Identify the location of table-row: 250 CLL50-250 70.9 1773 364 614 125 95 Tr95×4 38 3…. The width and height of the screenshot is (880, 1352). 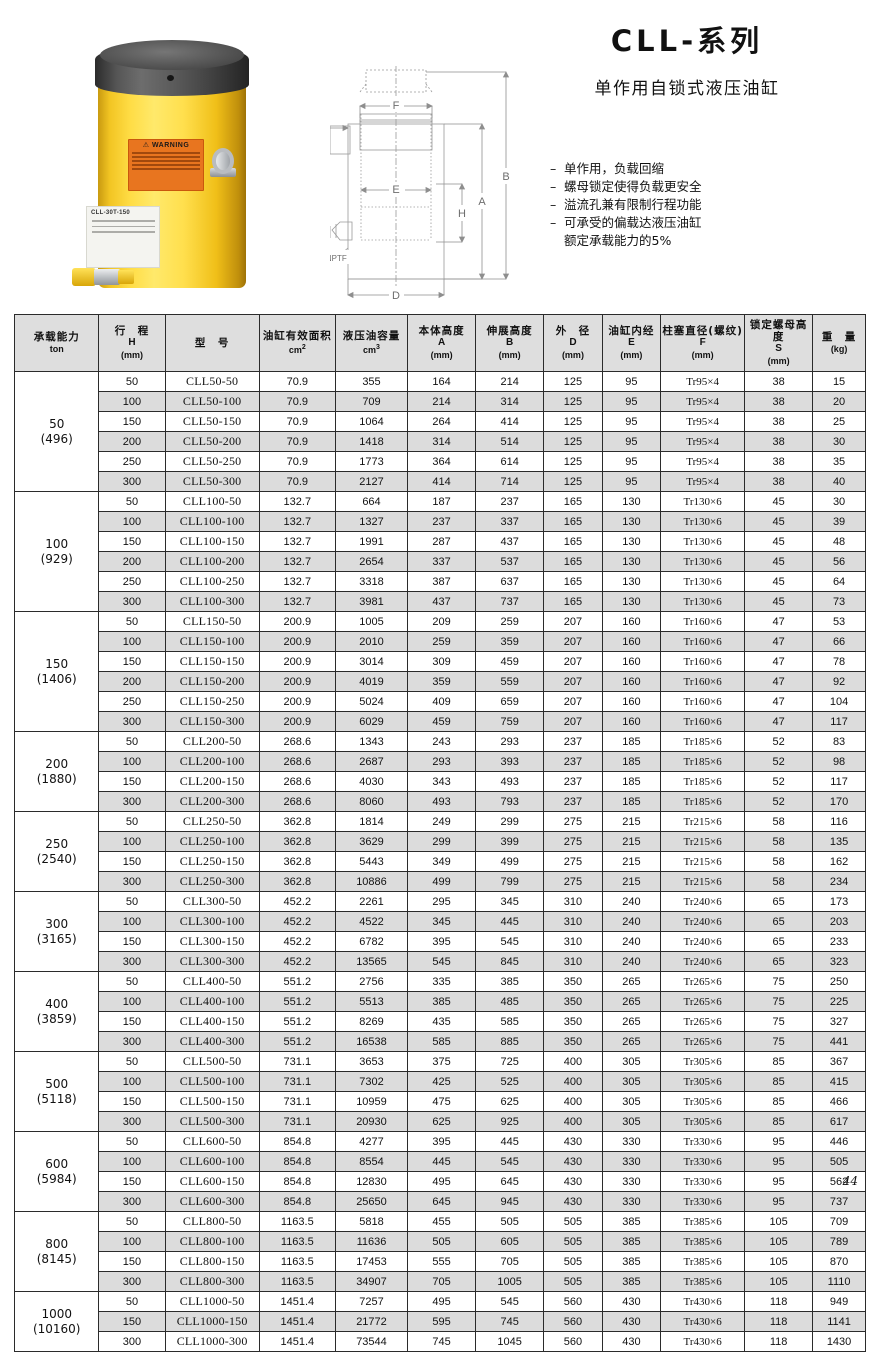
(440, 461).